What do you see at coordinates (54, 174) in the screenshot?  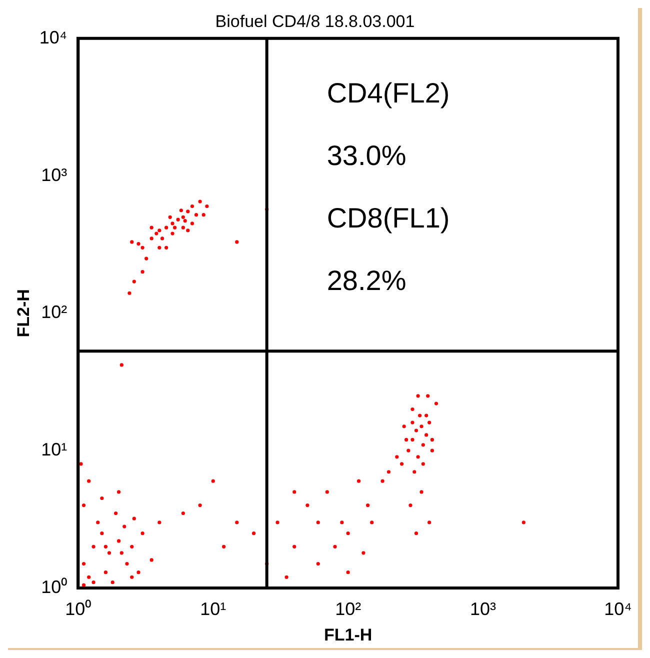 I see `y-tick-label: 10³` at bounding box center [54, 174].